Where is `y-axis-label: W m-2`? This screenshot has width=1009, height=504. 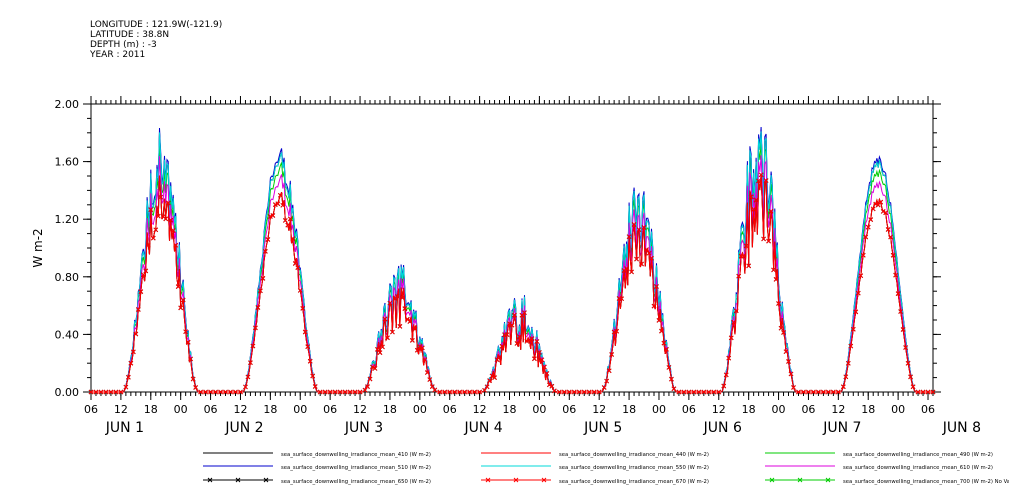 y-axis-label: W m-2 is located at coordinates (38, 247).